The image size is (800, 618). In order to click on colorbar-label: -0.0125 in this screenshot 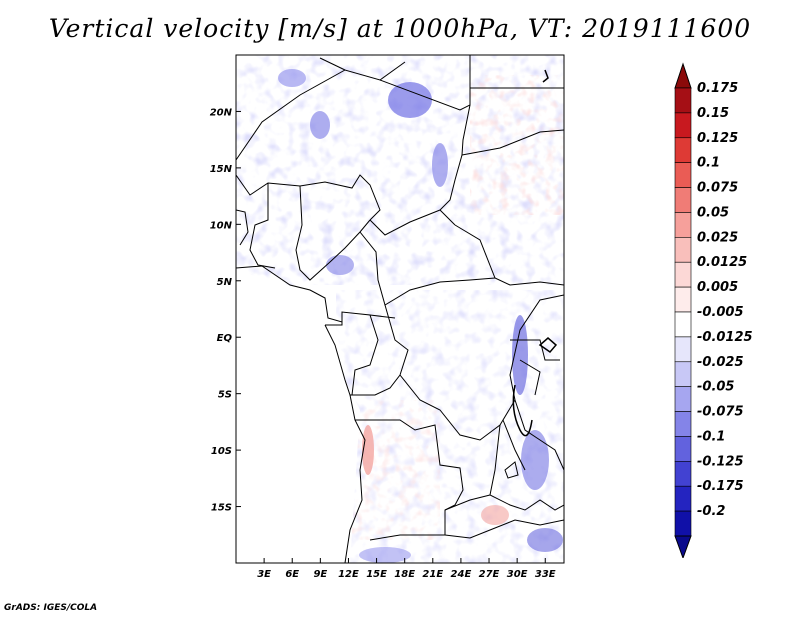, I will do `click(725, 337)`.